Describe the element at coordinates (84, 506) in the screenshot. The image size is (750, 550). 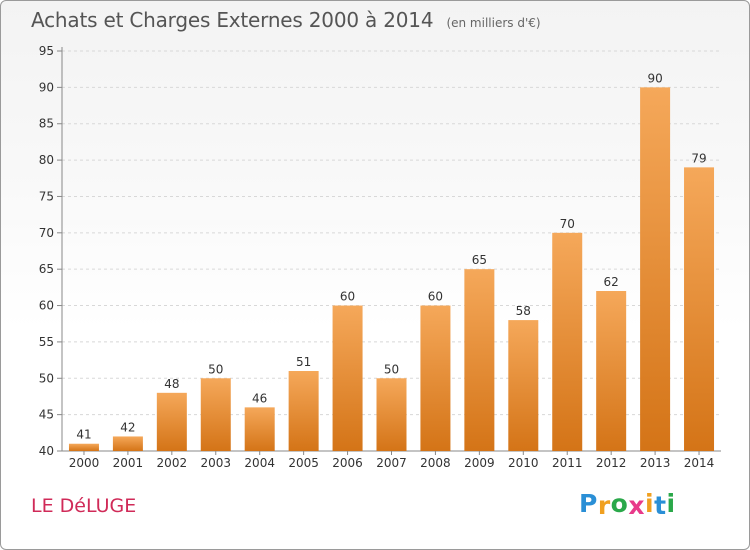
I see `commune-name: LE DéLUGE` at that location.